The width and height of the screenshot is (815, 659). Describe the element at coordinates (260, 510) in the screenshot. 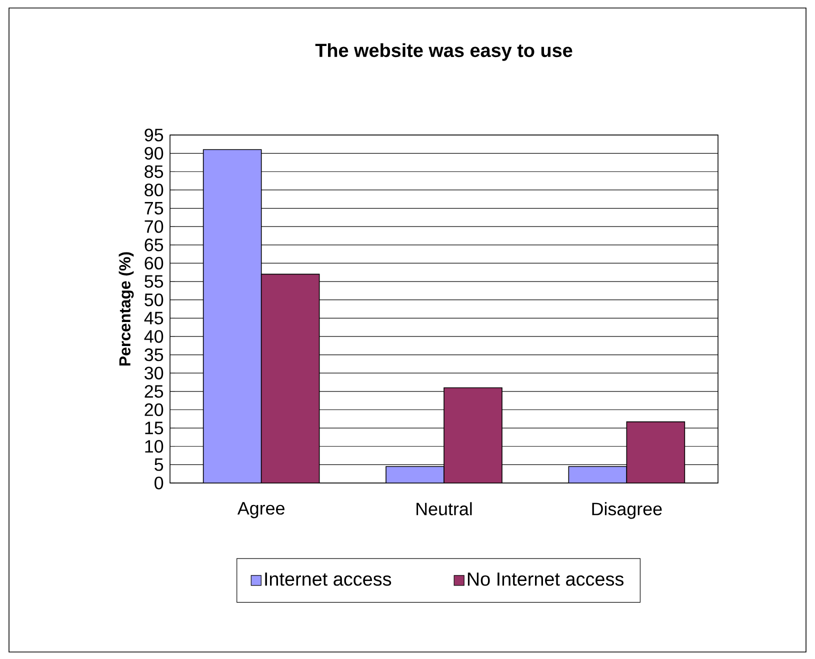

I see `x-tick-label: Agree` at that location.